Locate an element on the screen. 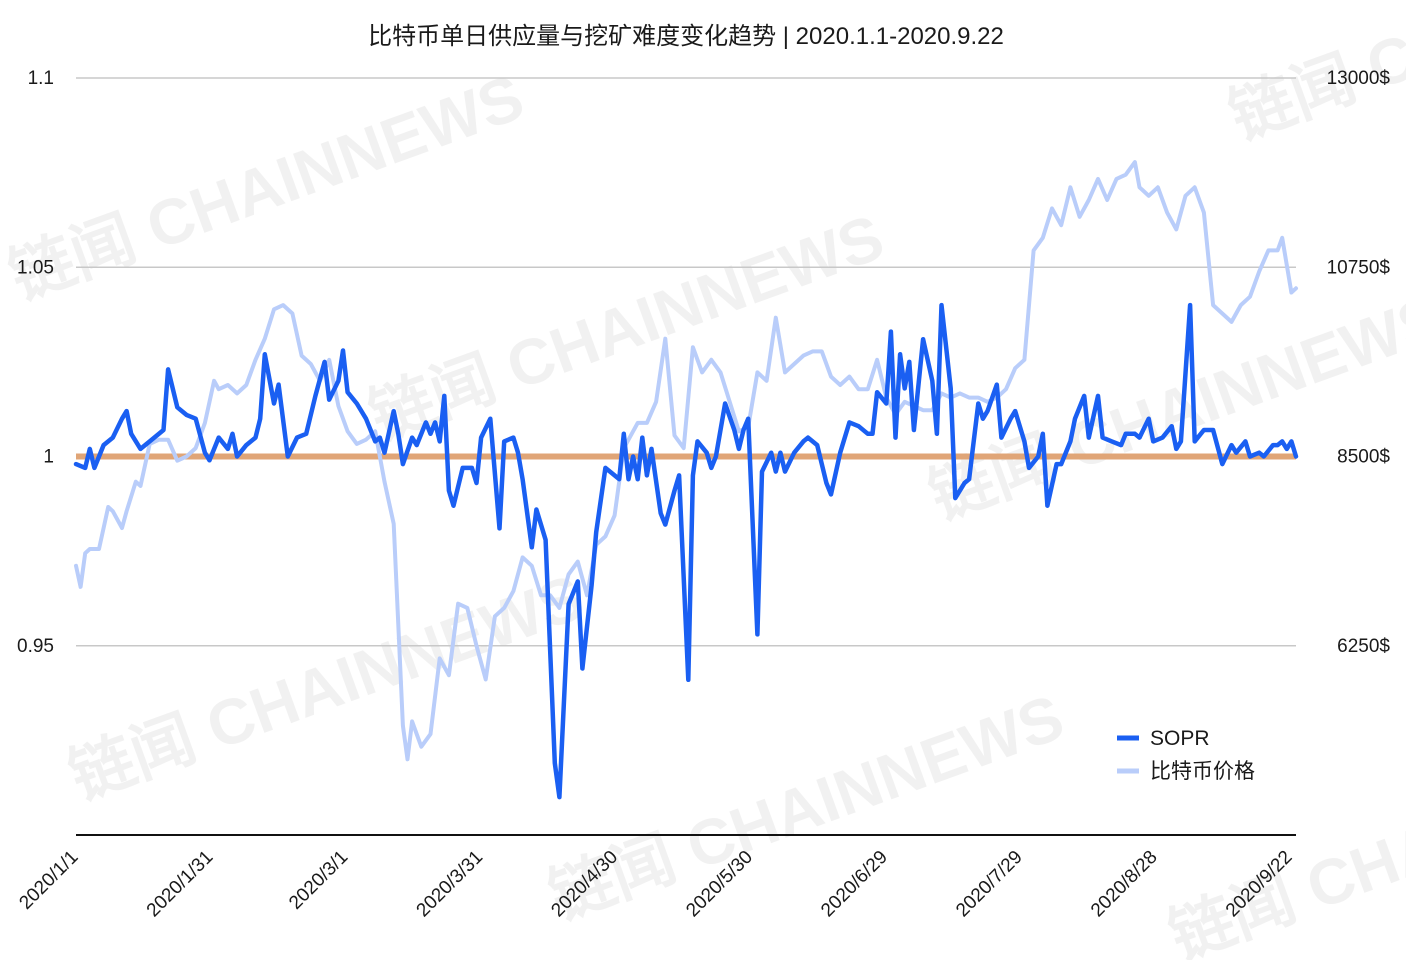 This screenshot has height=965, width=1406. x-axis-tick-label: 2020/6/29 is located at coordinates (854, 884).